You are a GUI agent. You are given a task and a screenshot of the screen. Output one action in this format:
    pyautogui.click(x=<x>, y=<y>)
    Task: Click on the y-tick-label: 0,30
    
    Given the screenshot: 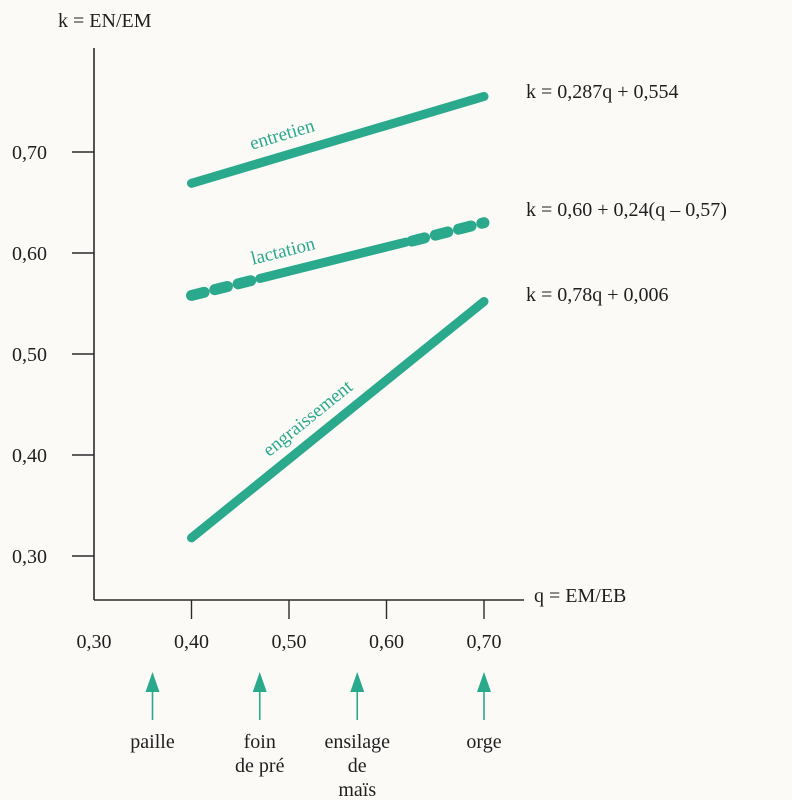 What is the action you would take?
    pyautogui.click(x=29, y=557)
    